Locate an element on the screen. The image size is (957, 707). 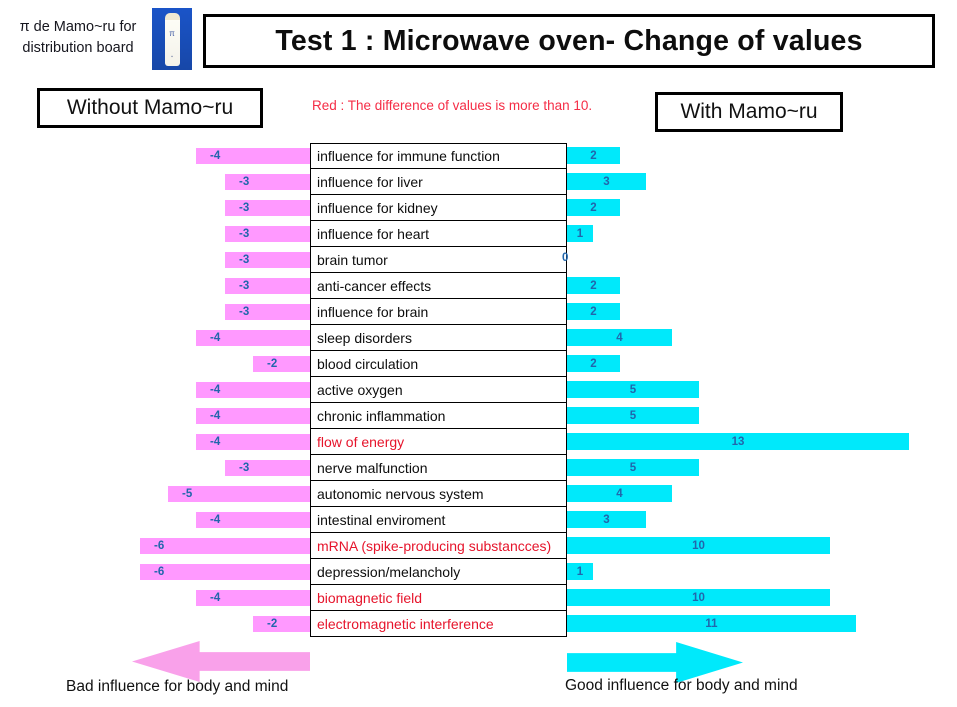
category-label: flow of energy is located at coordinates (438, 442).